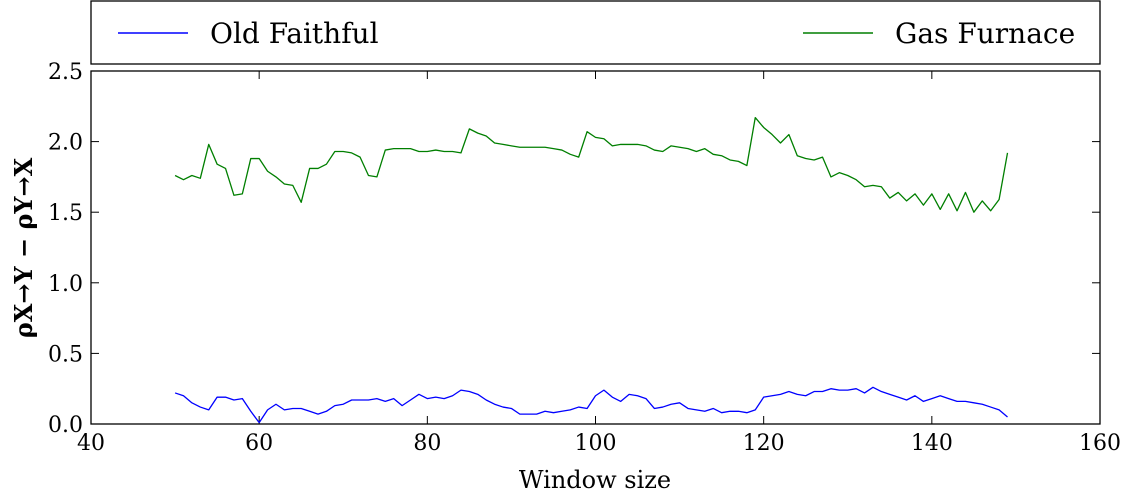 The height and width of the screenshot is (496, 1125). What do you see at coordinates (294, 33) in the screenshot?
I see `legend-label-old-faithful: Old Faithful` at bounding box center [294, 33].